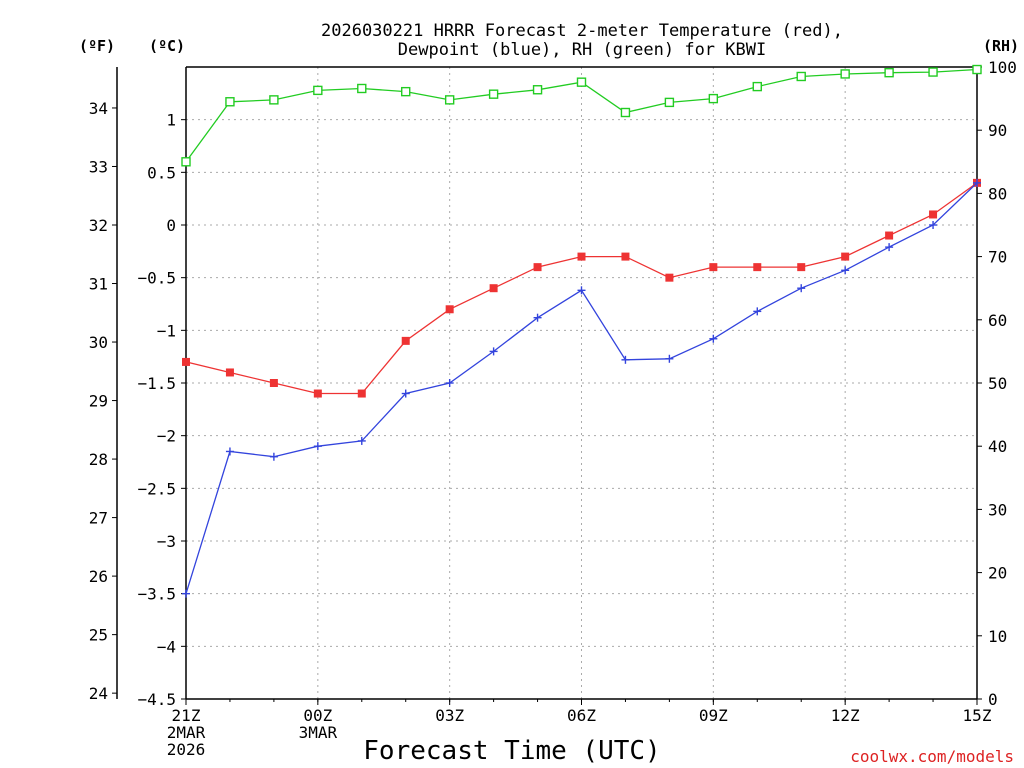  I want to click on chart-title-line2: Dewpoint (blue), RH (green) for KBWI, so click(582, 50).